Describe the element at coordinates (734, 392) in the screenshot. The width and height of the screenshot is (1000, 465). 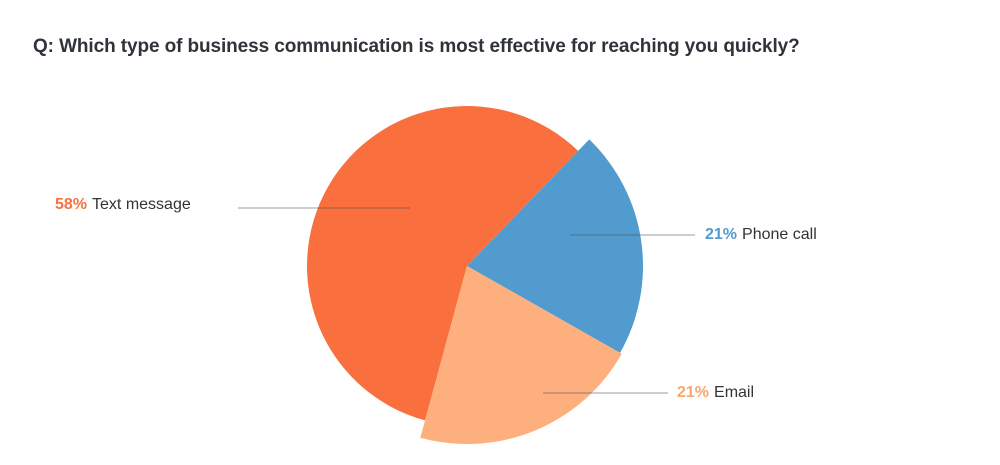
I see `label-text: Email` at that location.